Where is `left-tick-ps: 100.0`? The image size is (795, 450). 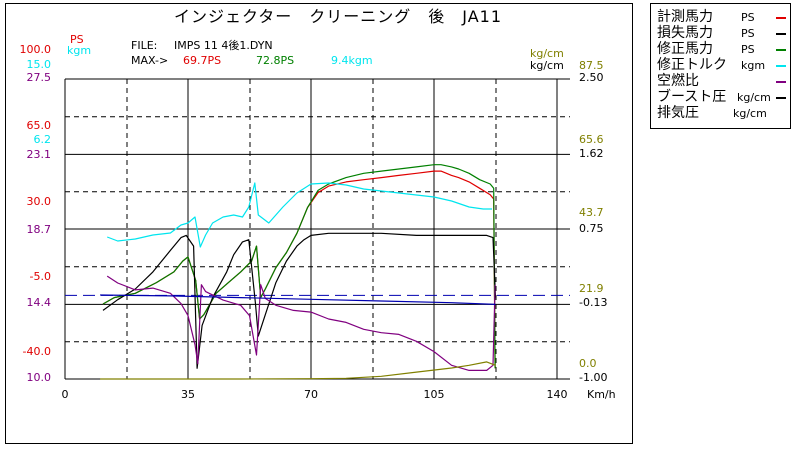 left-tick-ps: 100.0 is located at coordinates (36, 49).